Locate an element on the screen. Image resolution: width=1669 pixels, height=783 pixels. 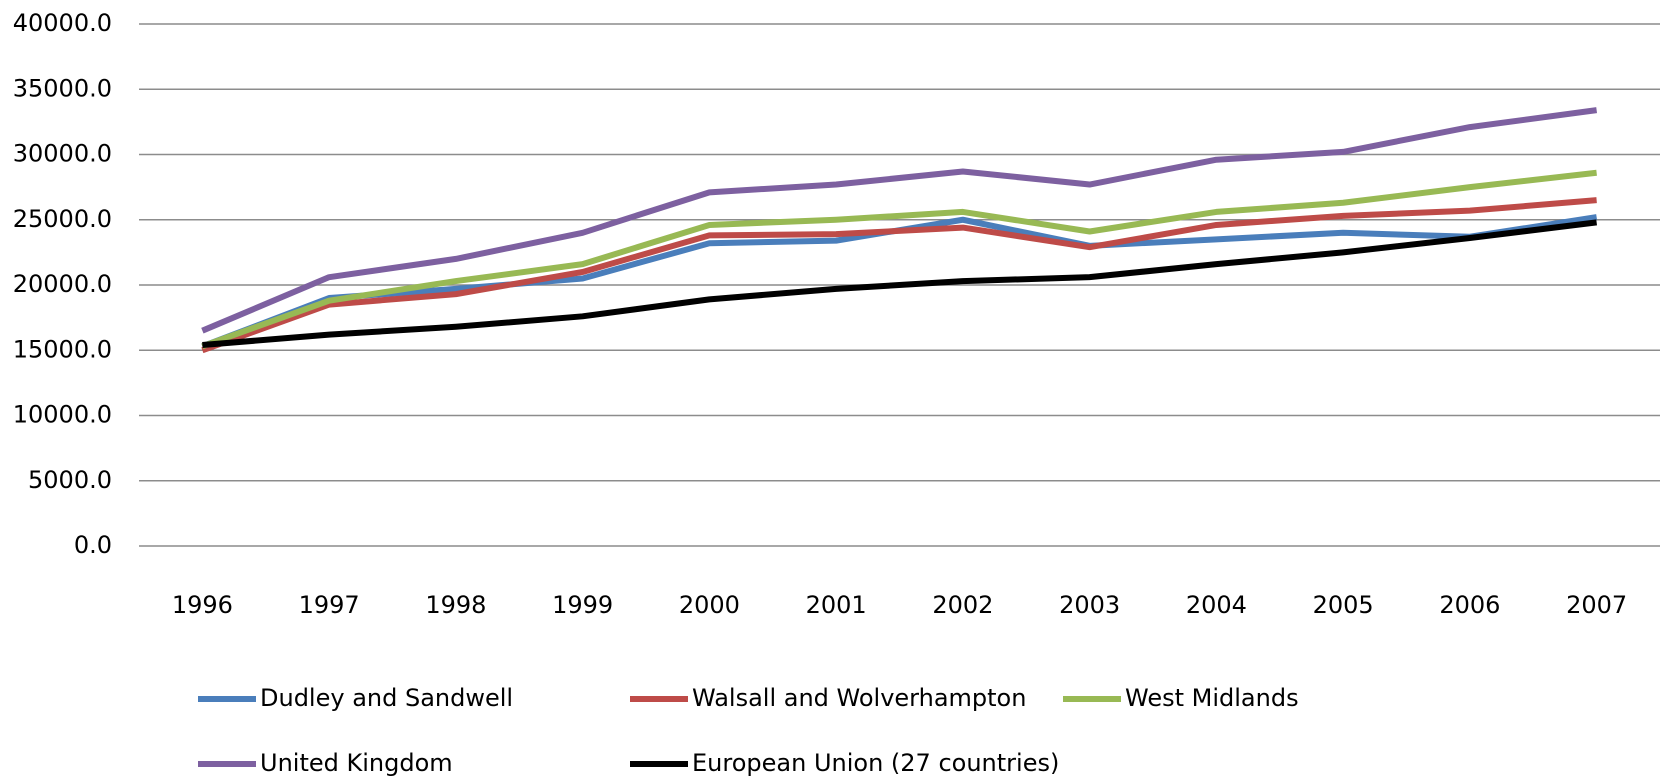
x-tick-label: 2000 is located at coordinates (709, 605).